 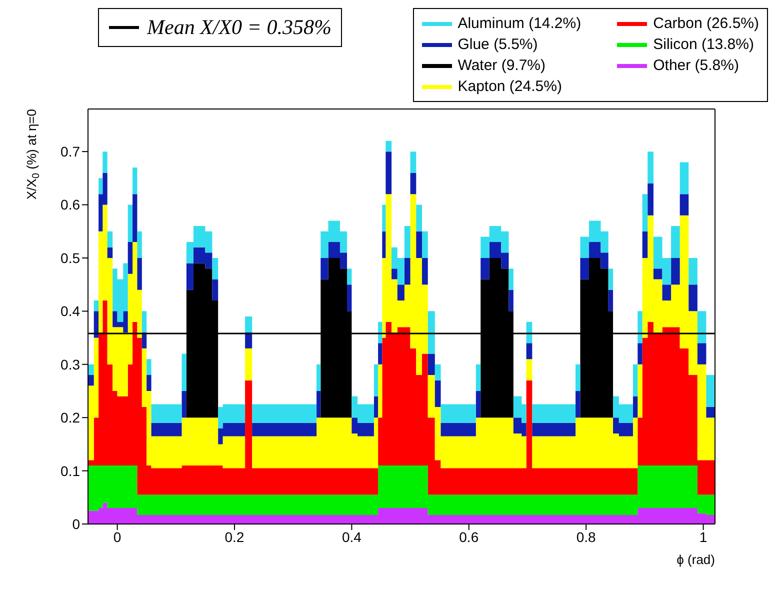 I want to click on x-axis-title: ϕ (rad), so click(x=695, y=559).